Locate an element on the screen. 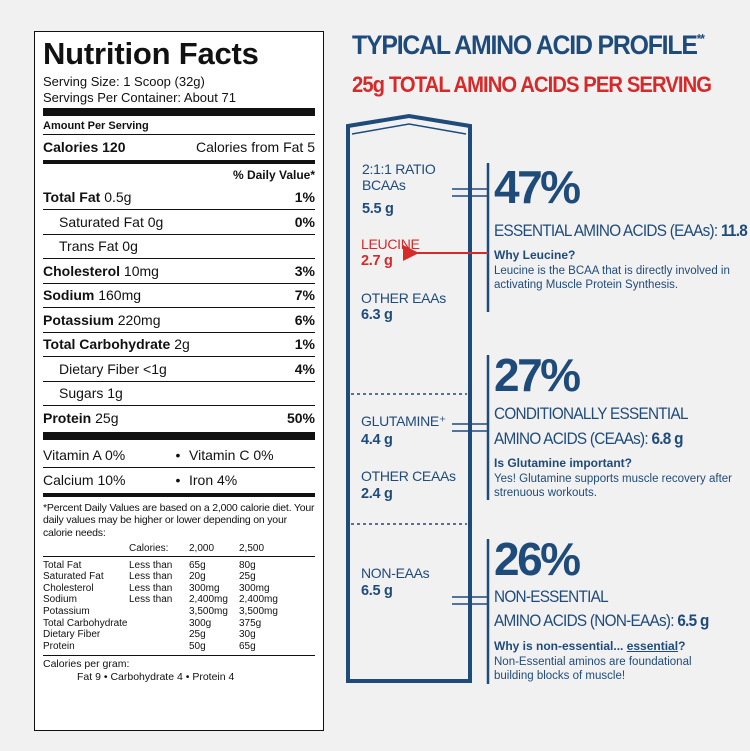 The image size is (750, 751). nutrient-name: Saturated Fat is located at coordinates (101, 221).